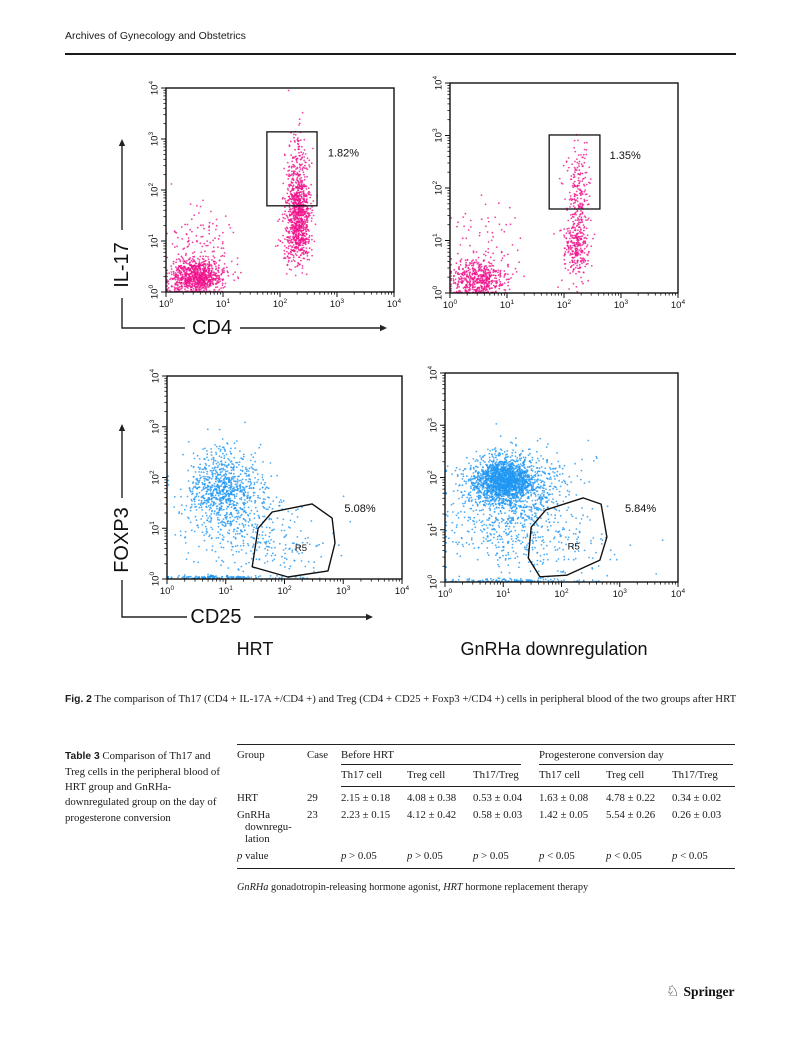 This screenshot has height=1062, width=800. I want to click on table-row-label: p value, so click(272, 857).